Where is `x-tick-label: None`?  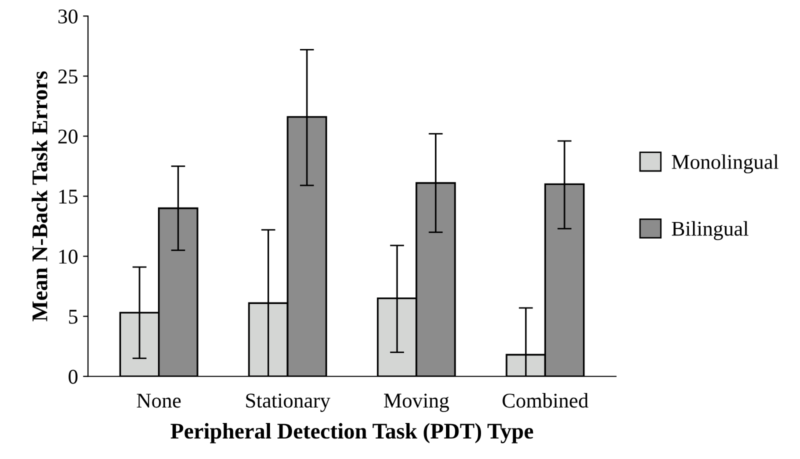 x-tick-label: None is located at coordinates (158, 401).